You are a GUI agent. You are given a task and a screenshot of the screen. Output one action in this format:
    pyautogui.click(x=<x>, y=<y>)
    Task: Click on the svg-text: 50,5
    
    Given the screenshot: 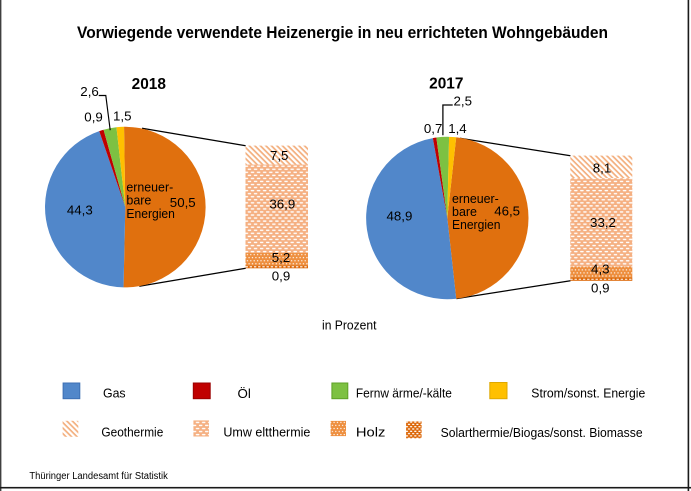 What is the action you would take?
    pyautogui.click(x=183, y=202)
    